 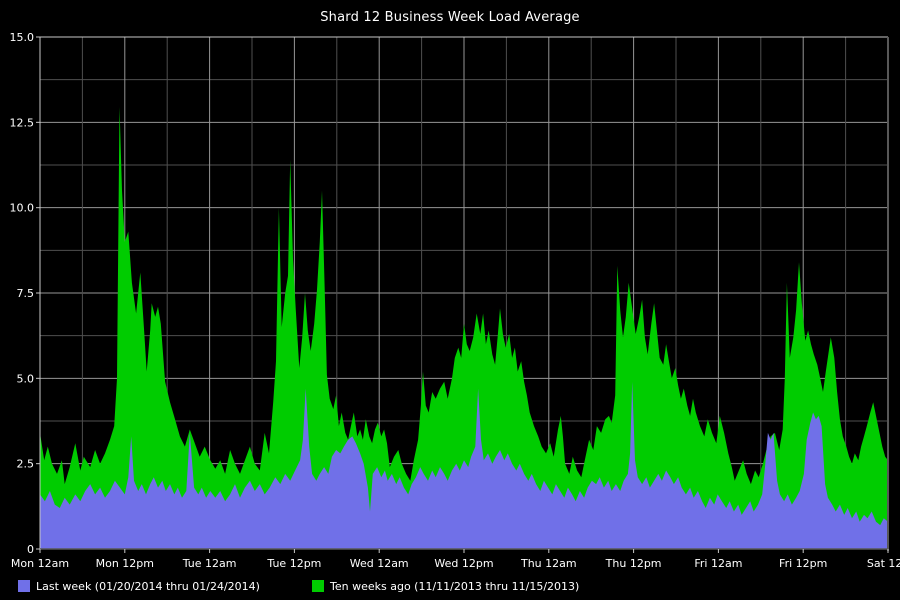 I want to click on x-tick-label: Sat 12a, so click(x=883, y=563).